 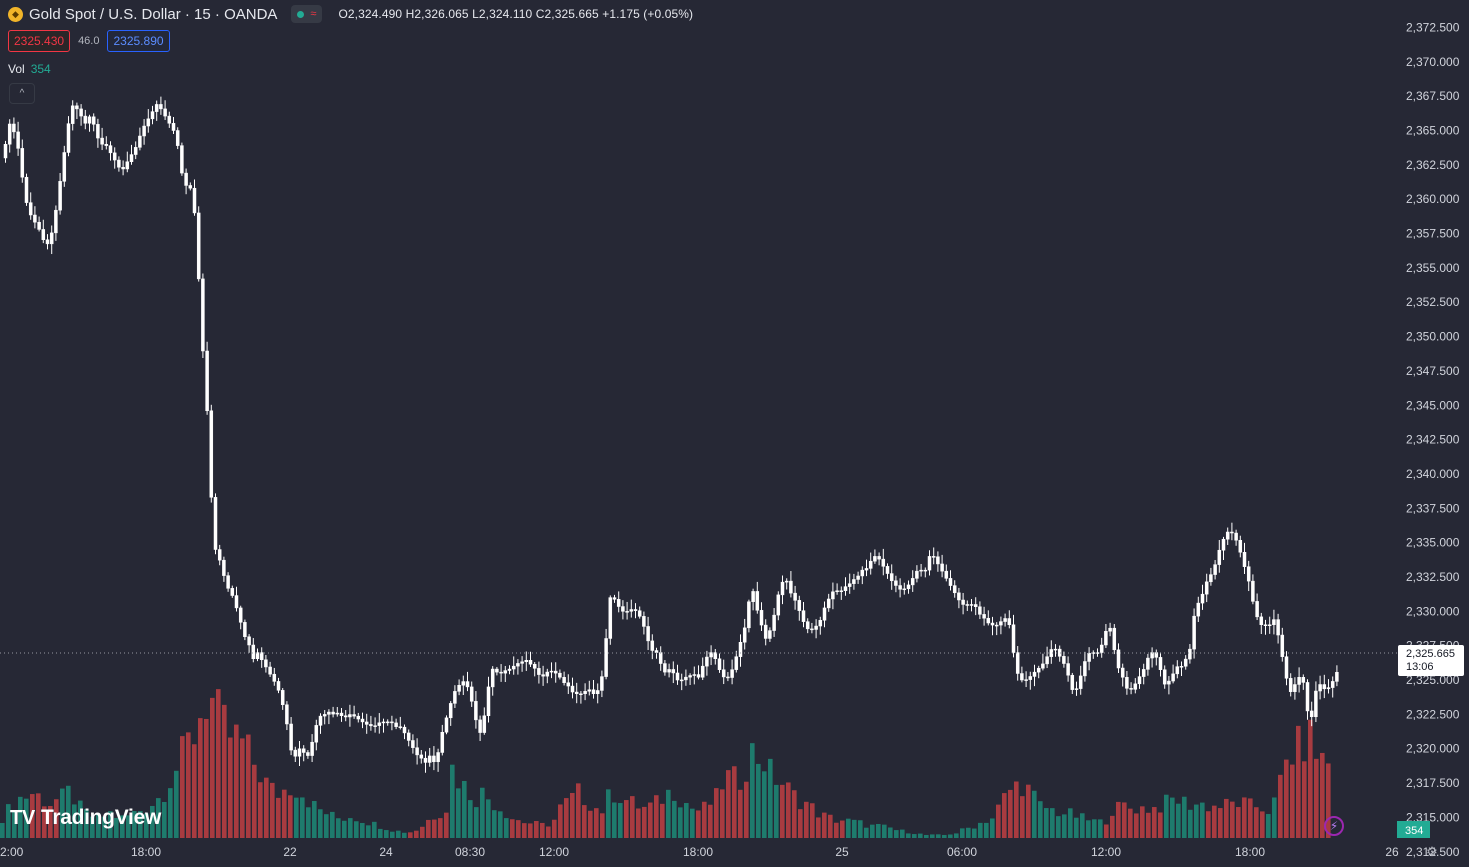 I want to click on tradingview-mark-icon: TV, so click(x=22, y=817).